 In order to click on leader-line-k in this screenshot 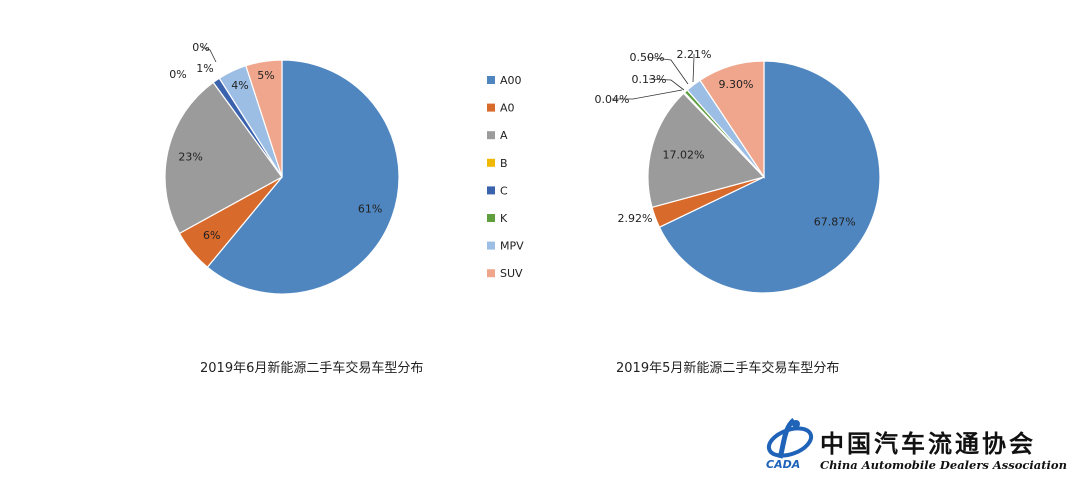, I will do `click(667, 70)`.